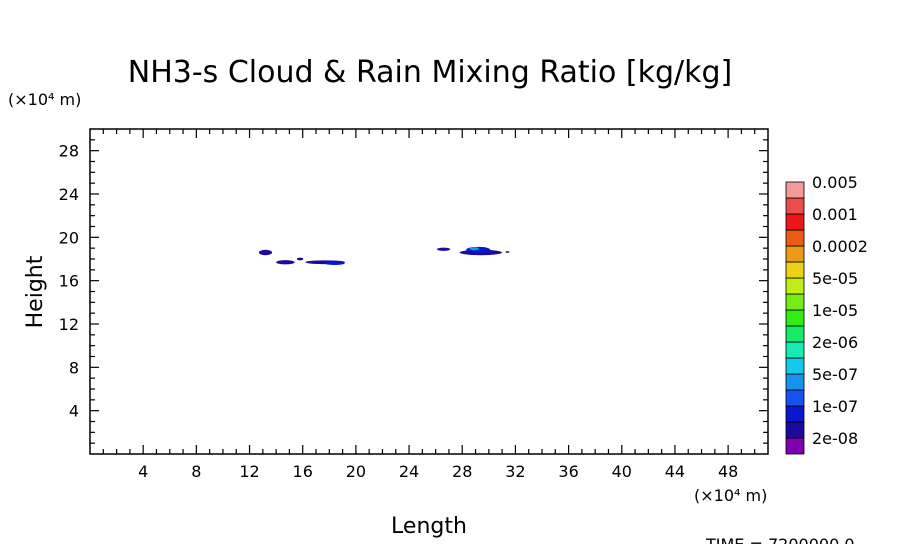 This screenshot has height=544, width=904. I want to click on x-tick-label: 12, so click(249, 471).